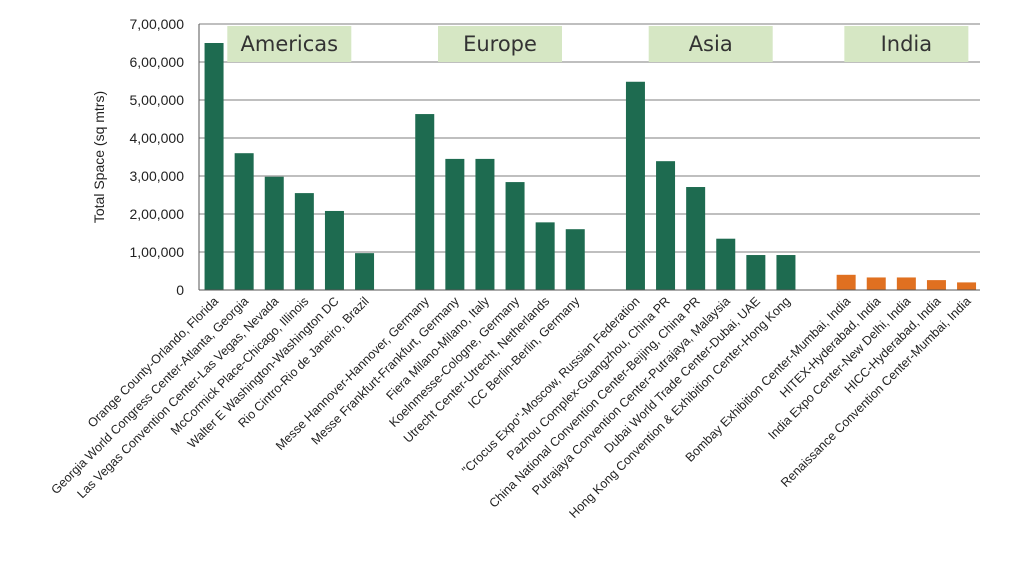 This screenshot has width=1024, height=576. What do you see at coordinates (157, 100) in the screenshot?
I see `y-tick-label: 5,00,000` at bounding box center [157, 100].